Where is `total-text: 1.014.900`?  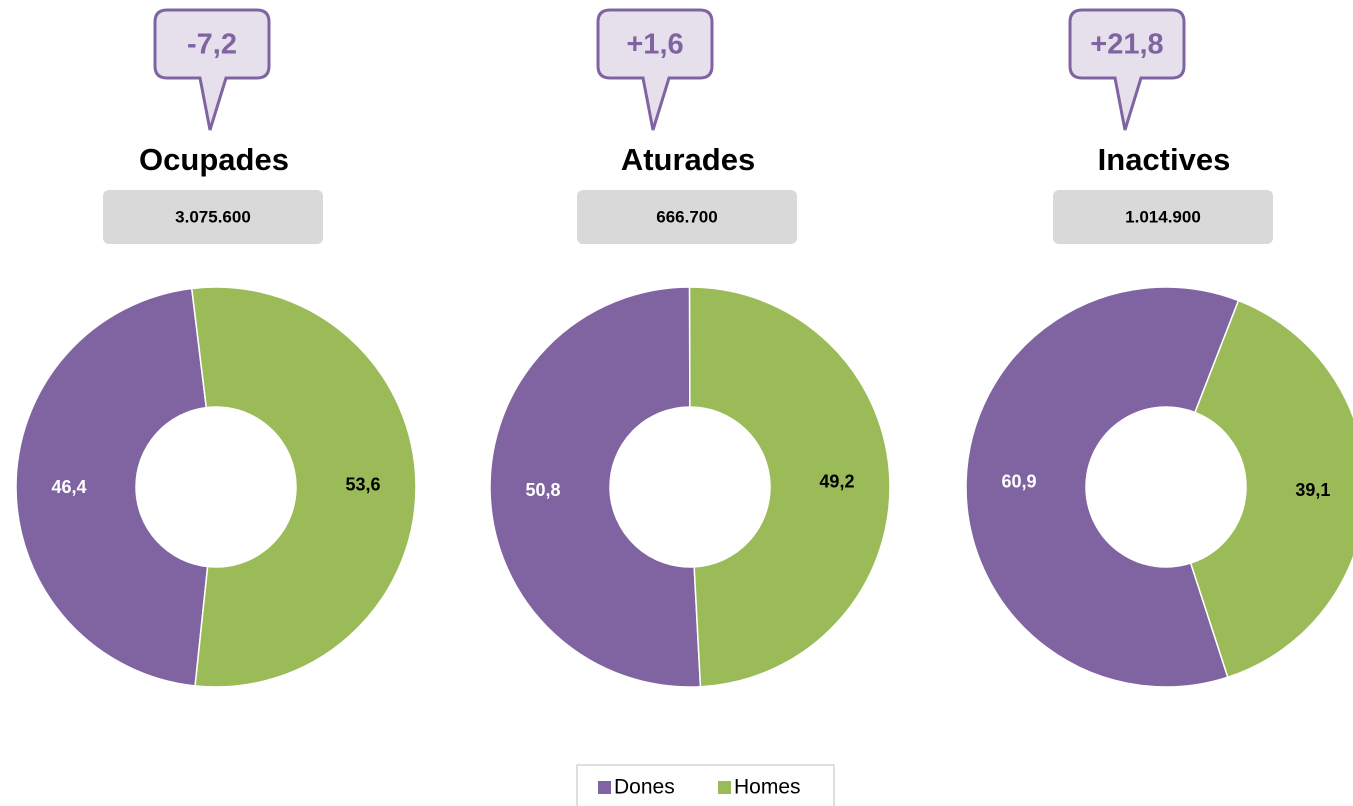 total-text: 1.014.900 is located at coordinates (1163, 216).